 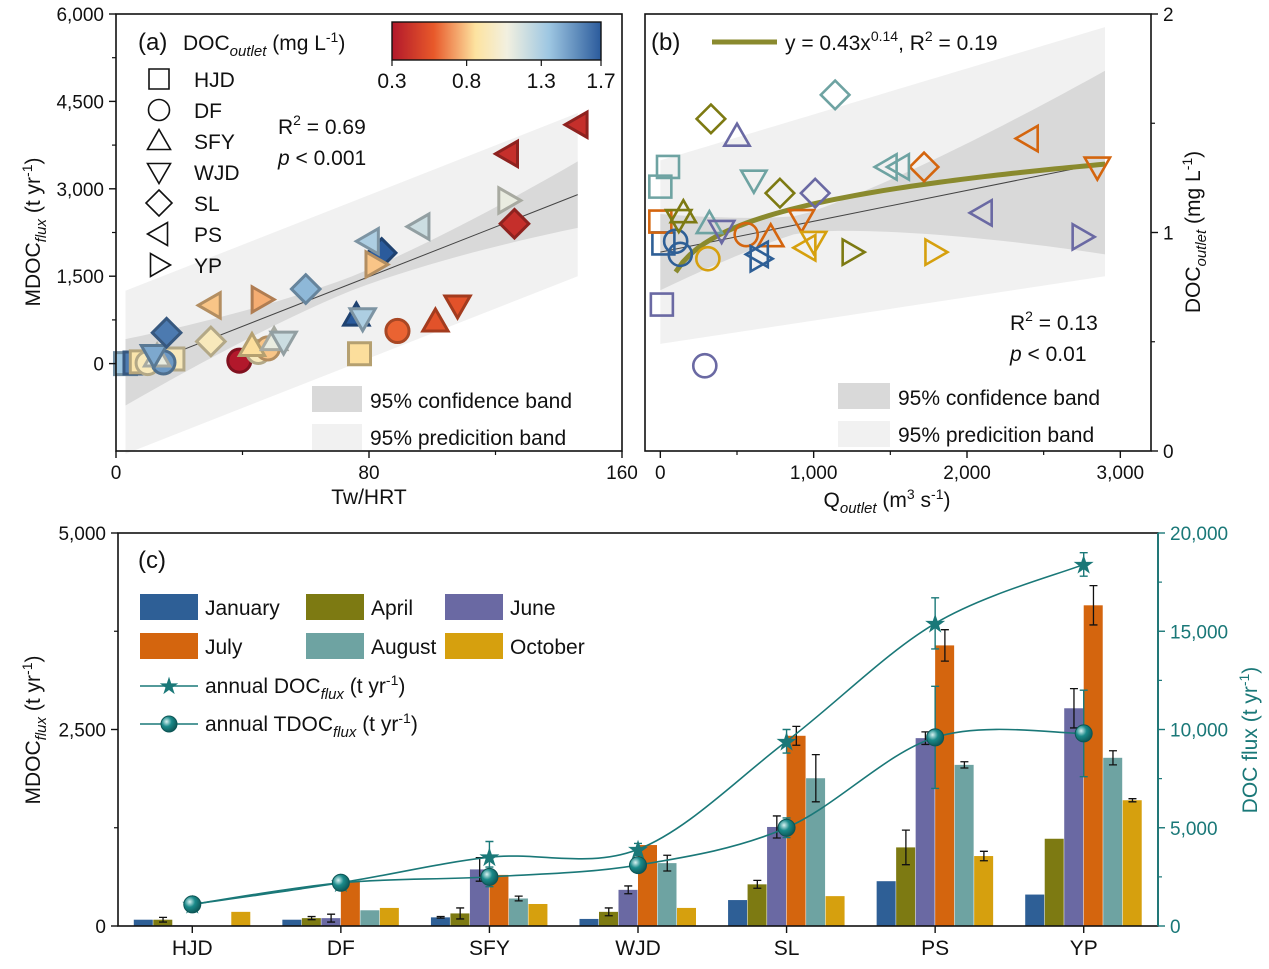 I want to click on legend-doc-label: annual DOCflux (t yr-1), so click(x=305, y=687).